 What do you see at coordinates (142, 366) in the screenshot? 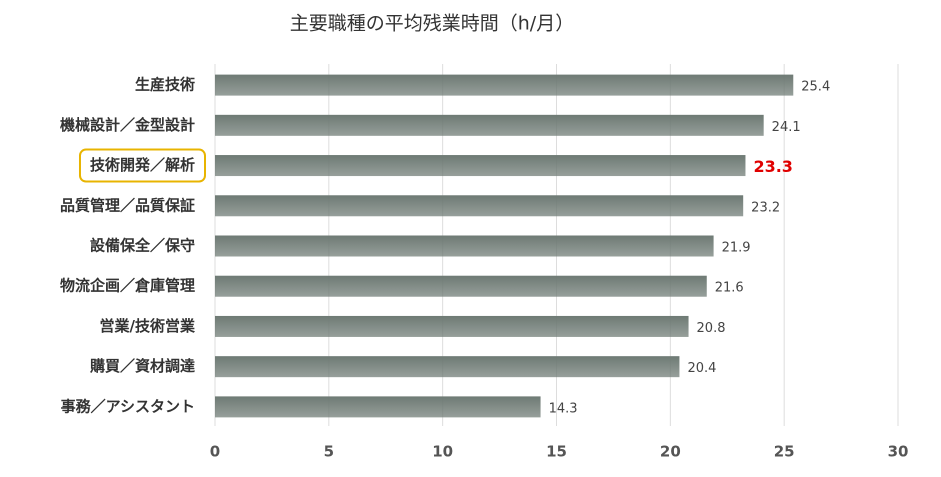
I see `y-tick-label: 購買／資材調達` at bounding box center [142, 366].